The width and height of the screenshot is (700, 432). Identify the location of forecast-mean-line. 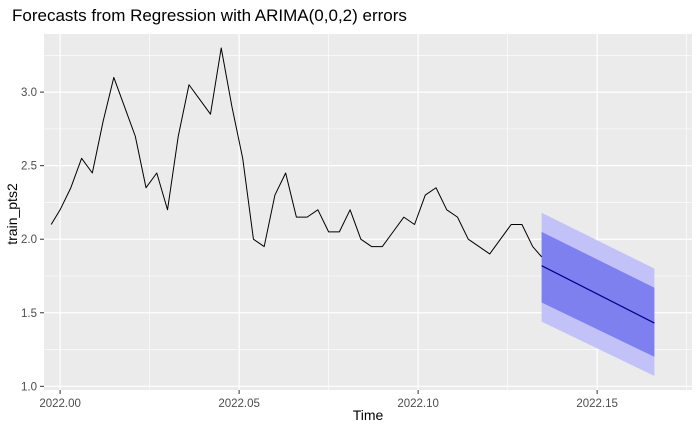
(598, 294).